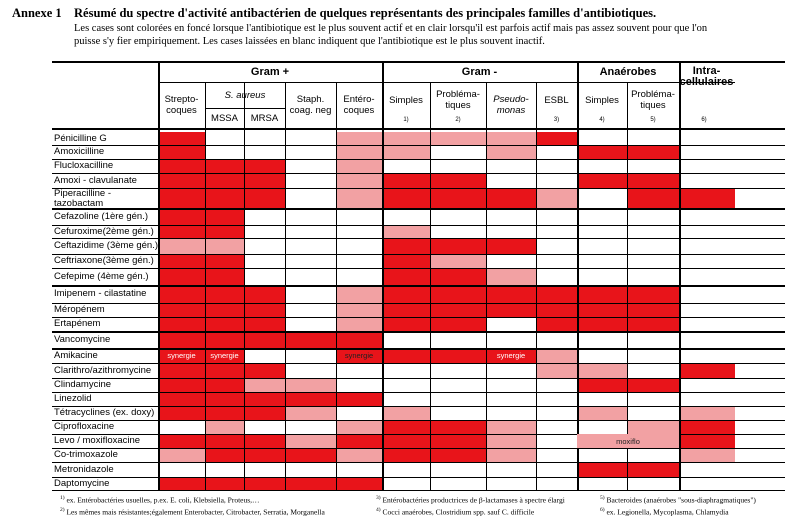  What do you see at coordinates (80, 138) in the screenshot?
I see `drug-name: Pénicilline G` at bounding box center [80, 138].